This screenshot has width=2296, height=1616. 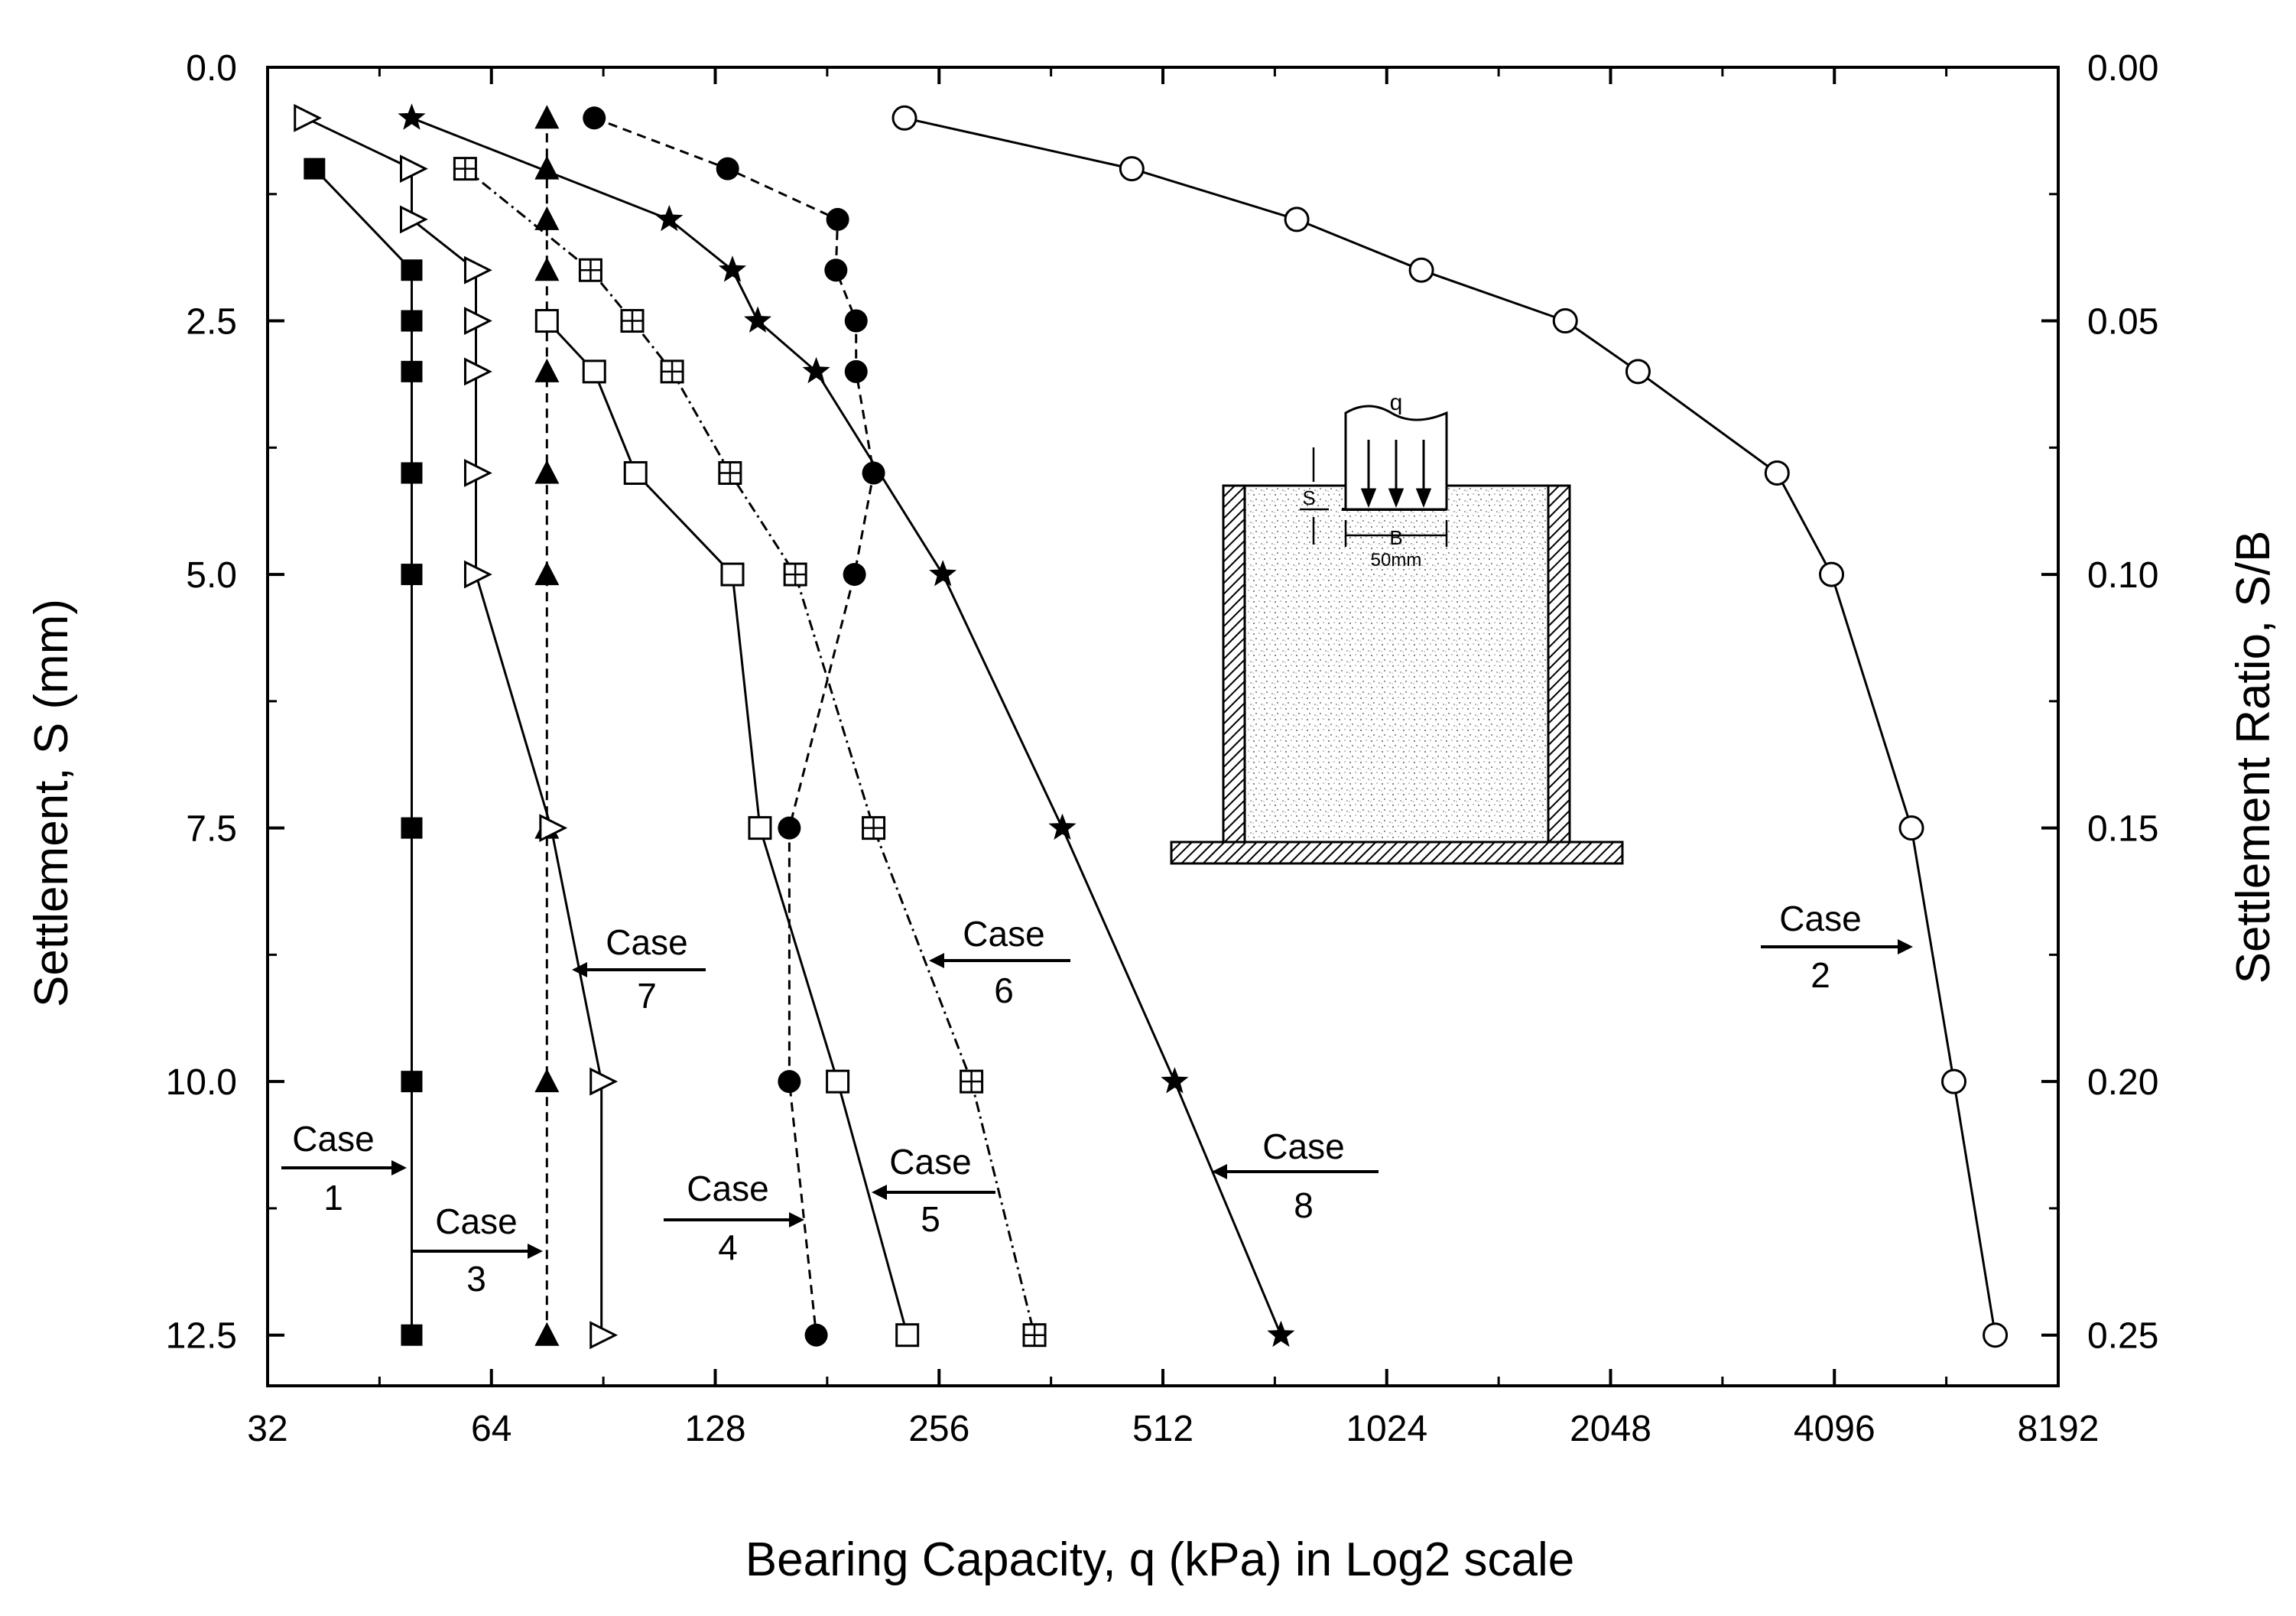 What do you see at coordinates (999, 962) in the screenshot?
I see `case6-annotation: Case 6` at bounding box center [999, 962].